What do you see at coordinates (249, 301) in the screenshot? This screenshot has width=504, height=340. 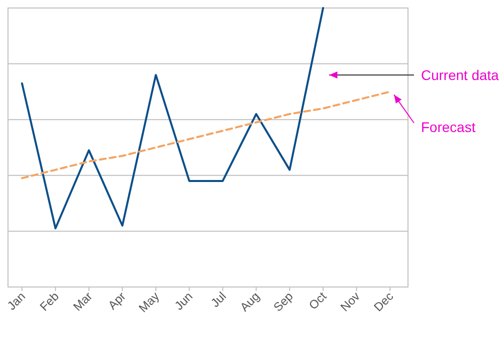 I see `x-tick-label: Aug` at bounding box center [249, 301].